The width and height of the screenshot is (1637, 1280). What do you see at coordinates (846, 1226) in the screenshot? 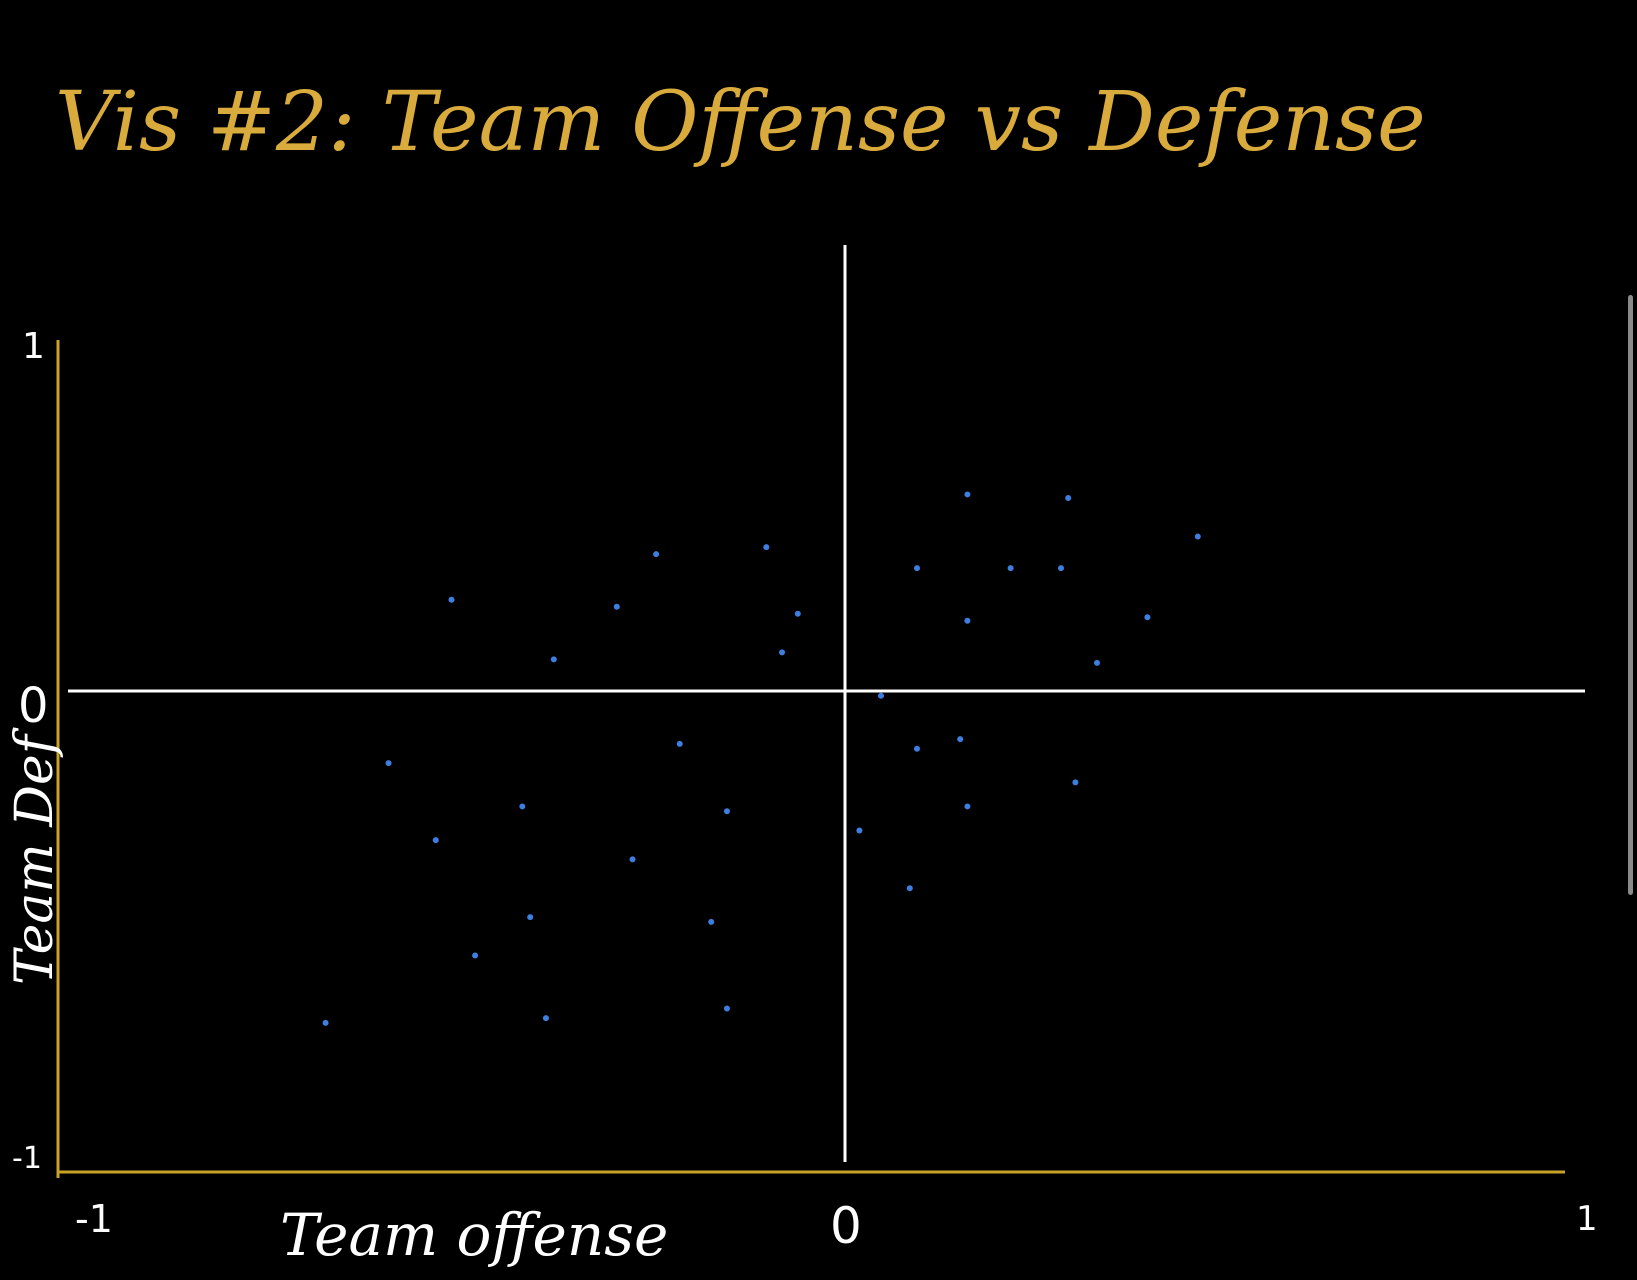
I see `x-tick-label-zero: 0` at bounding box center [846, 1226].